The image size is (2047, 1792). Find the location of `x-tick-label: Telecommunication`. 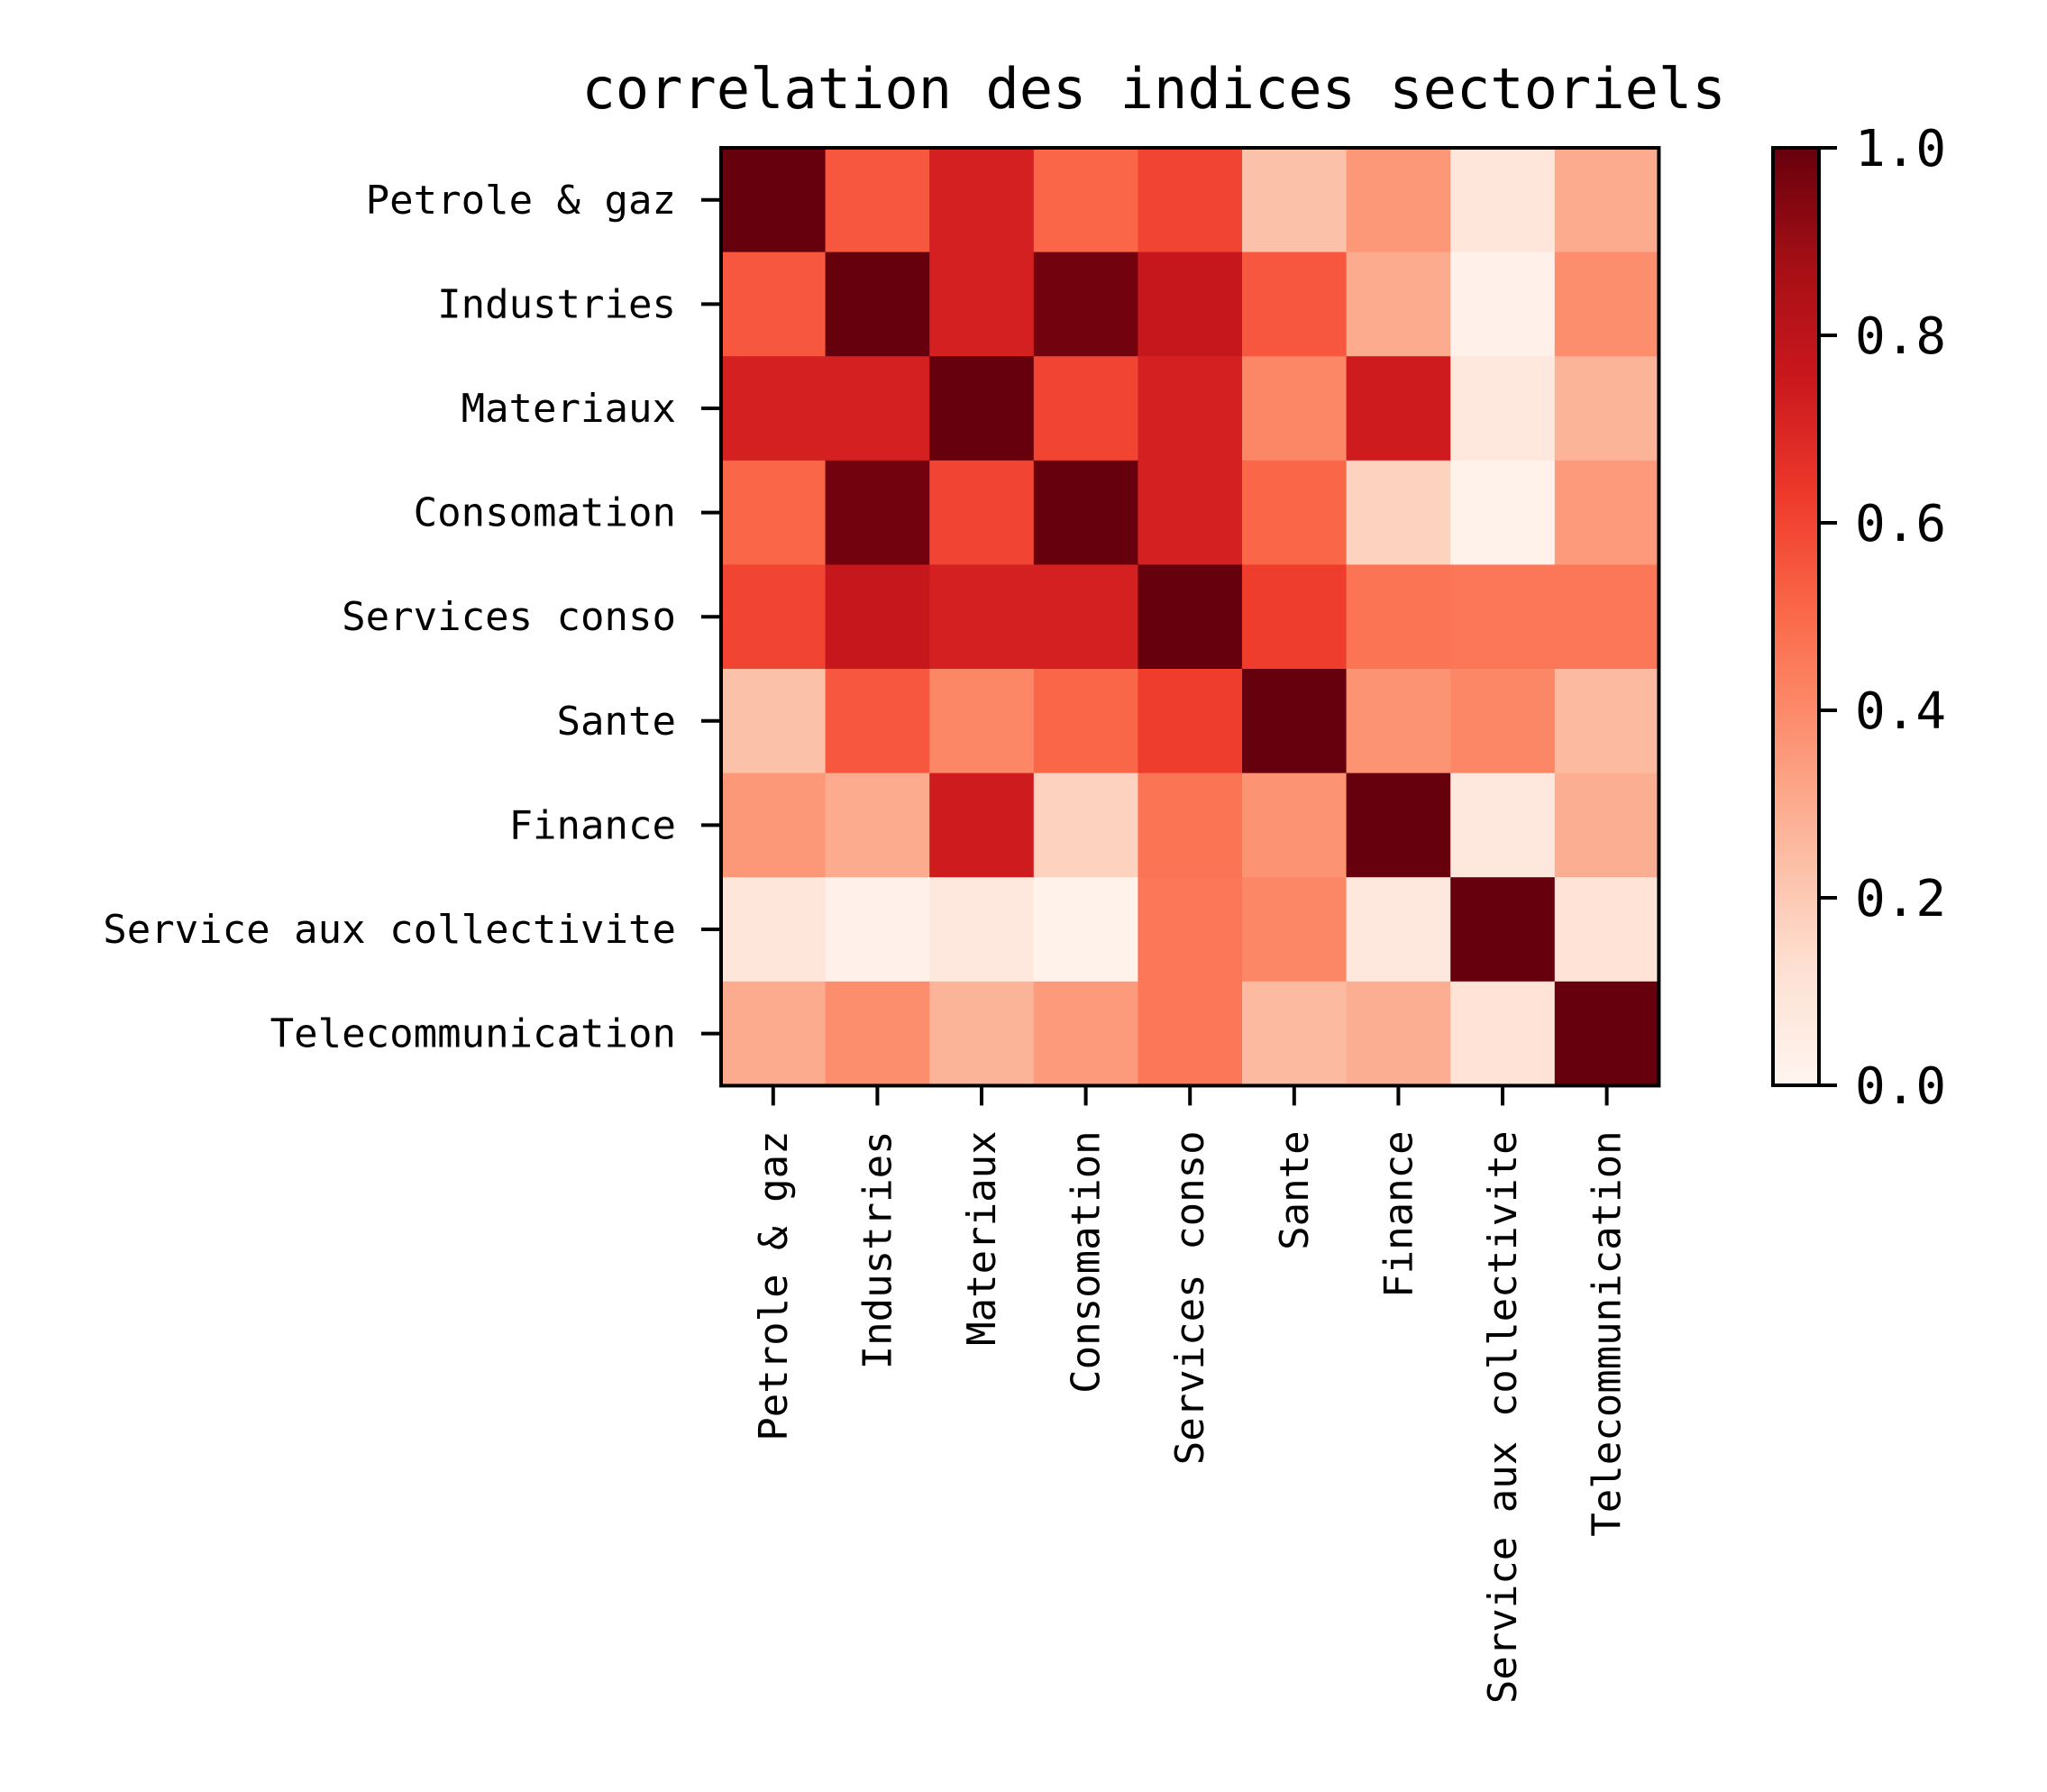

x-tick-label: Telecommunication is located at coordinates (1608, 1333).